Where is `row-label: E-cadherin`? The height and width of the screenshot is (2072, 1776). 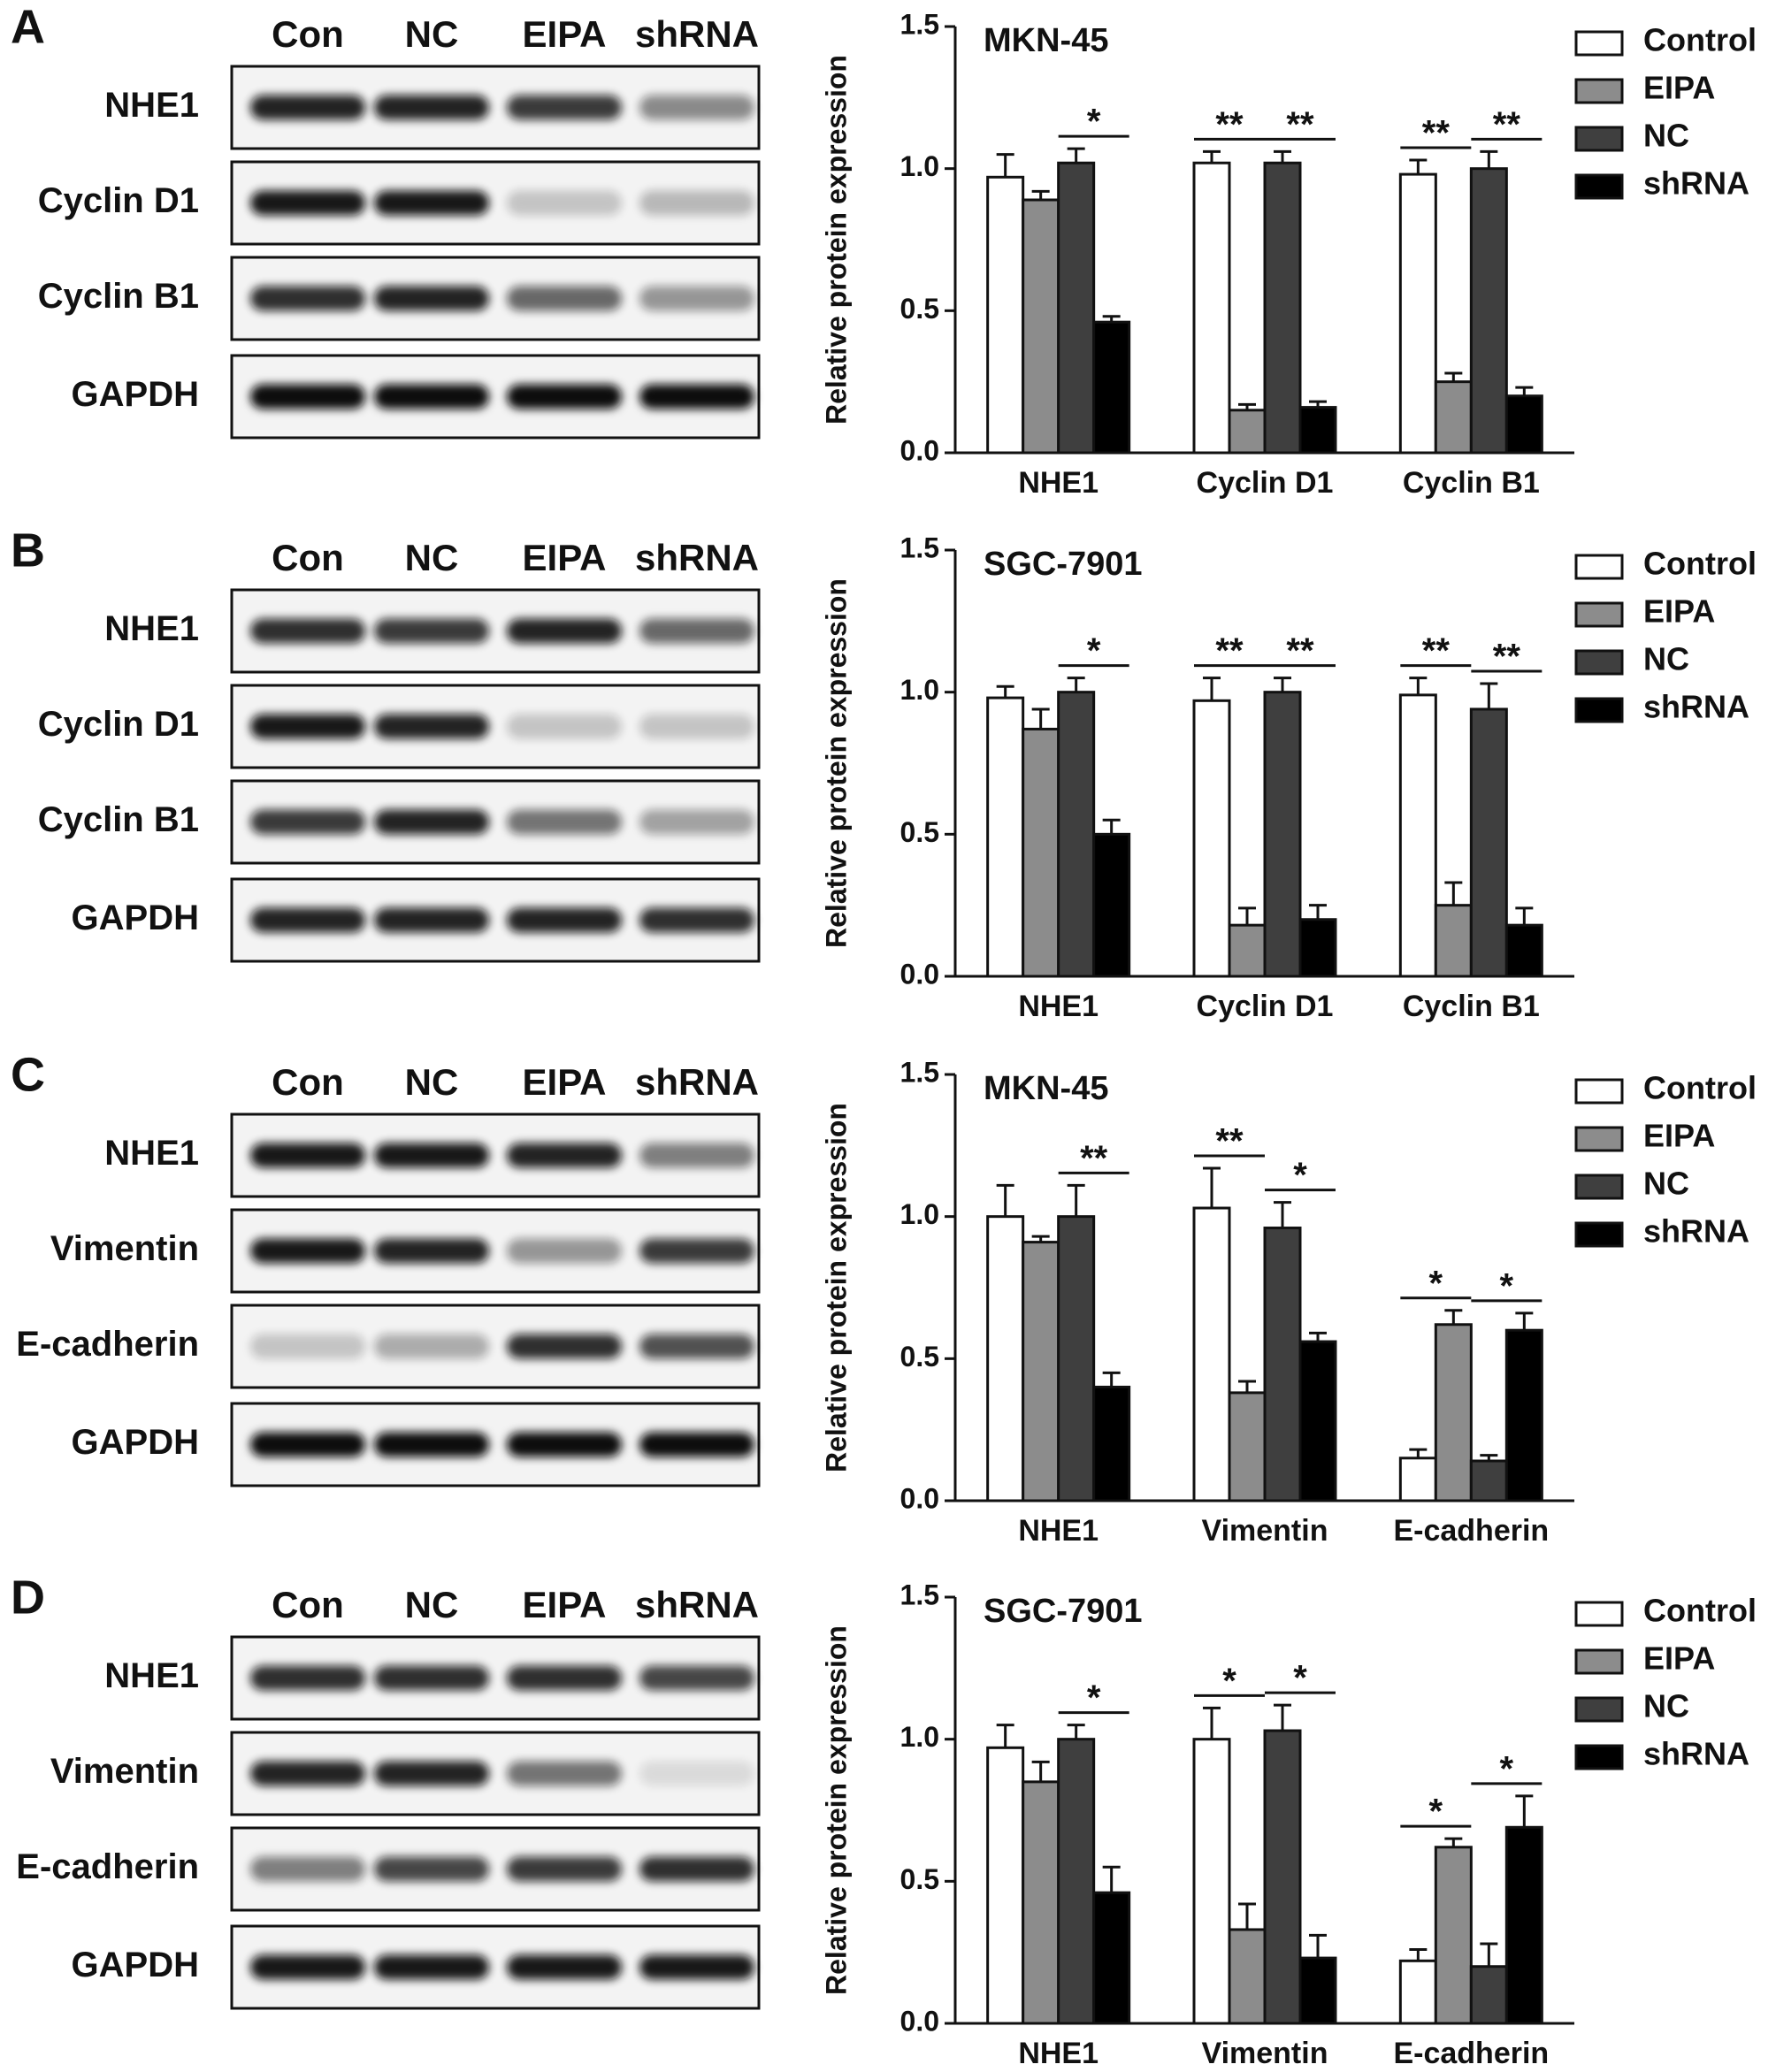
row-label: E-cadherin is located at coordinates (107, 1345).